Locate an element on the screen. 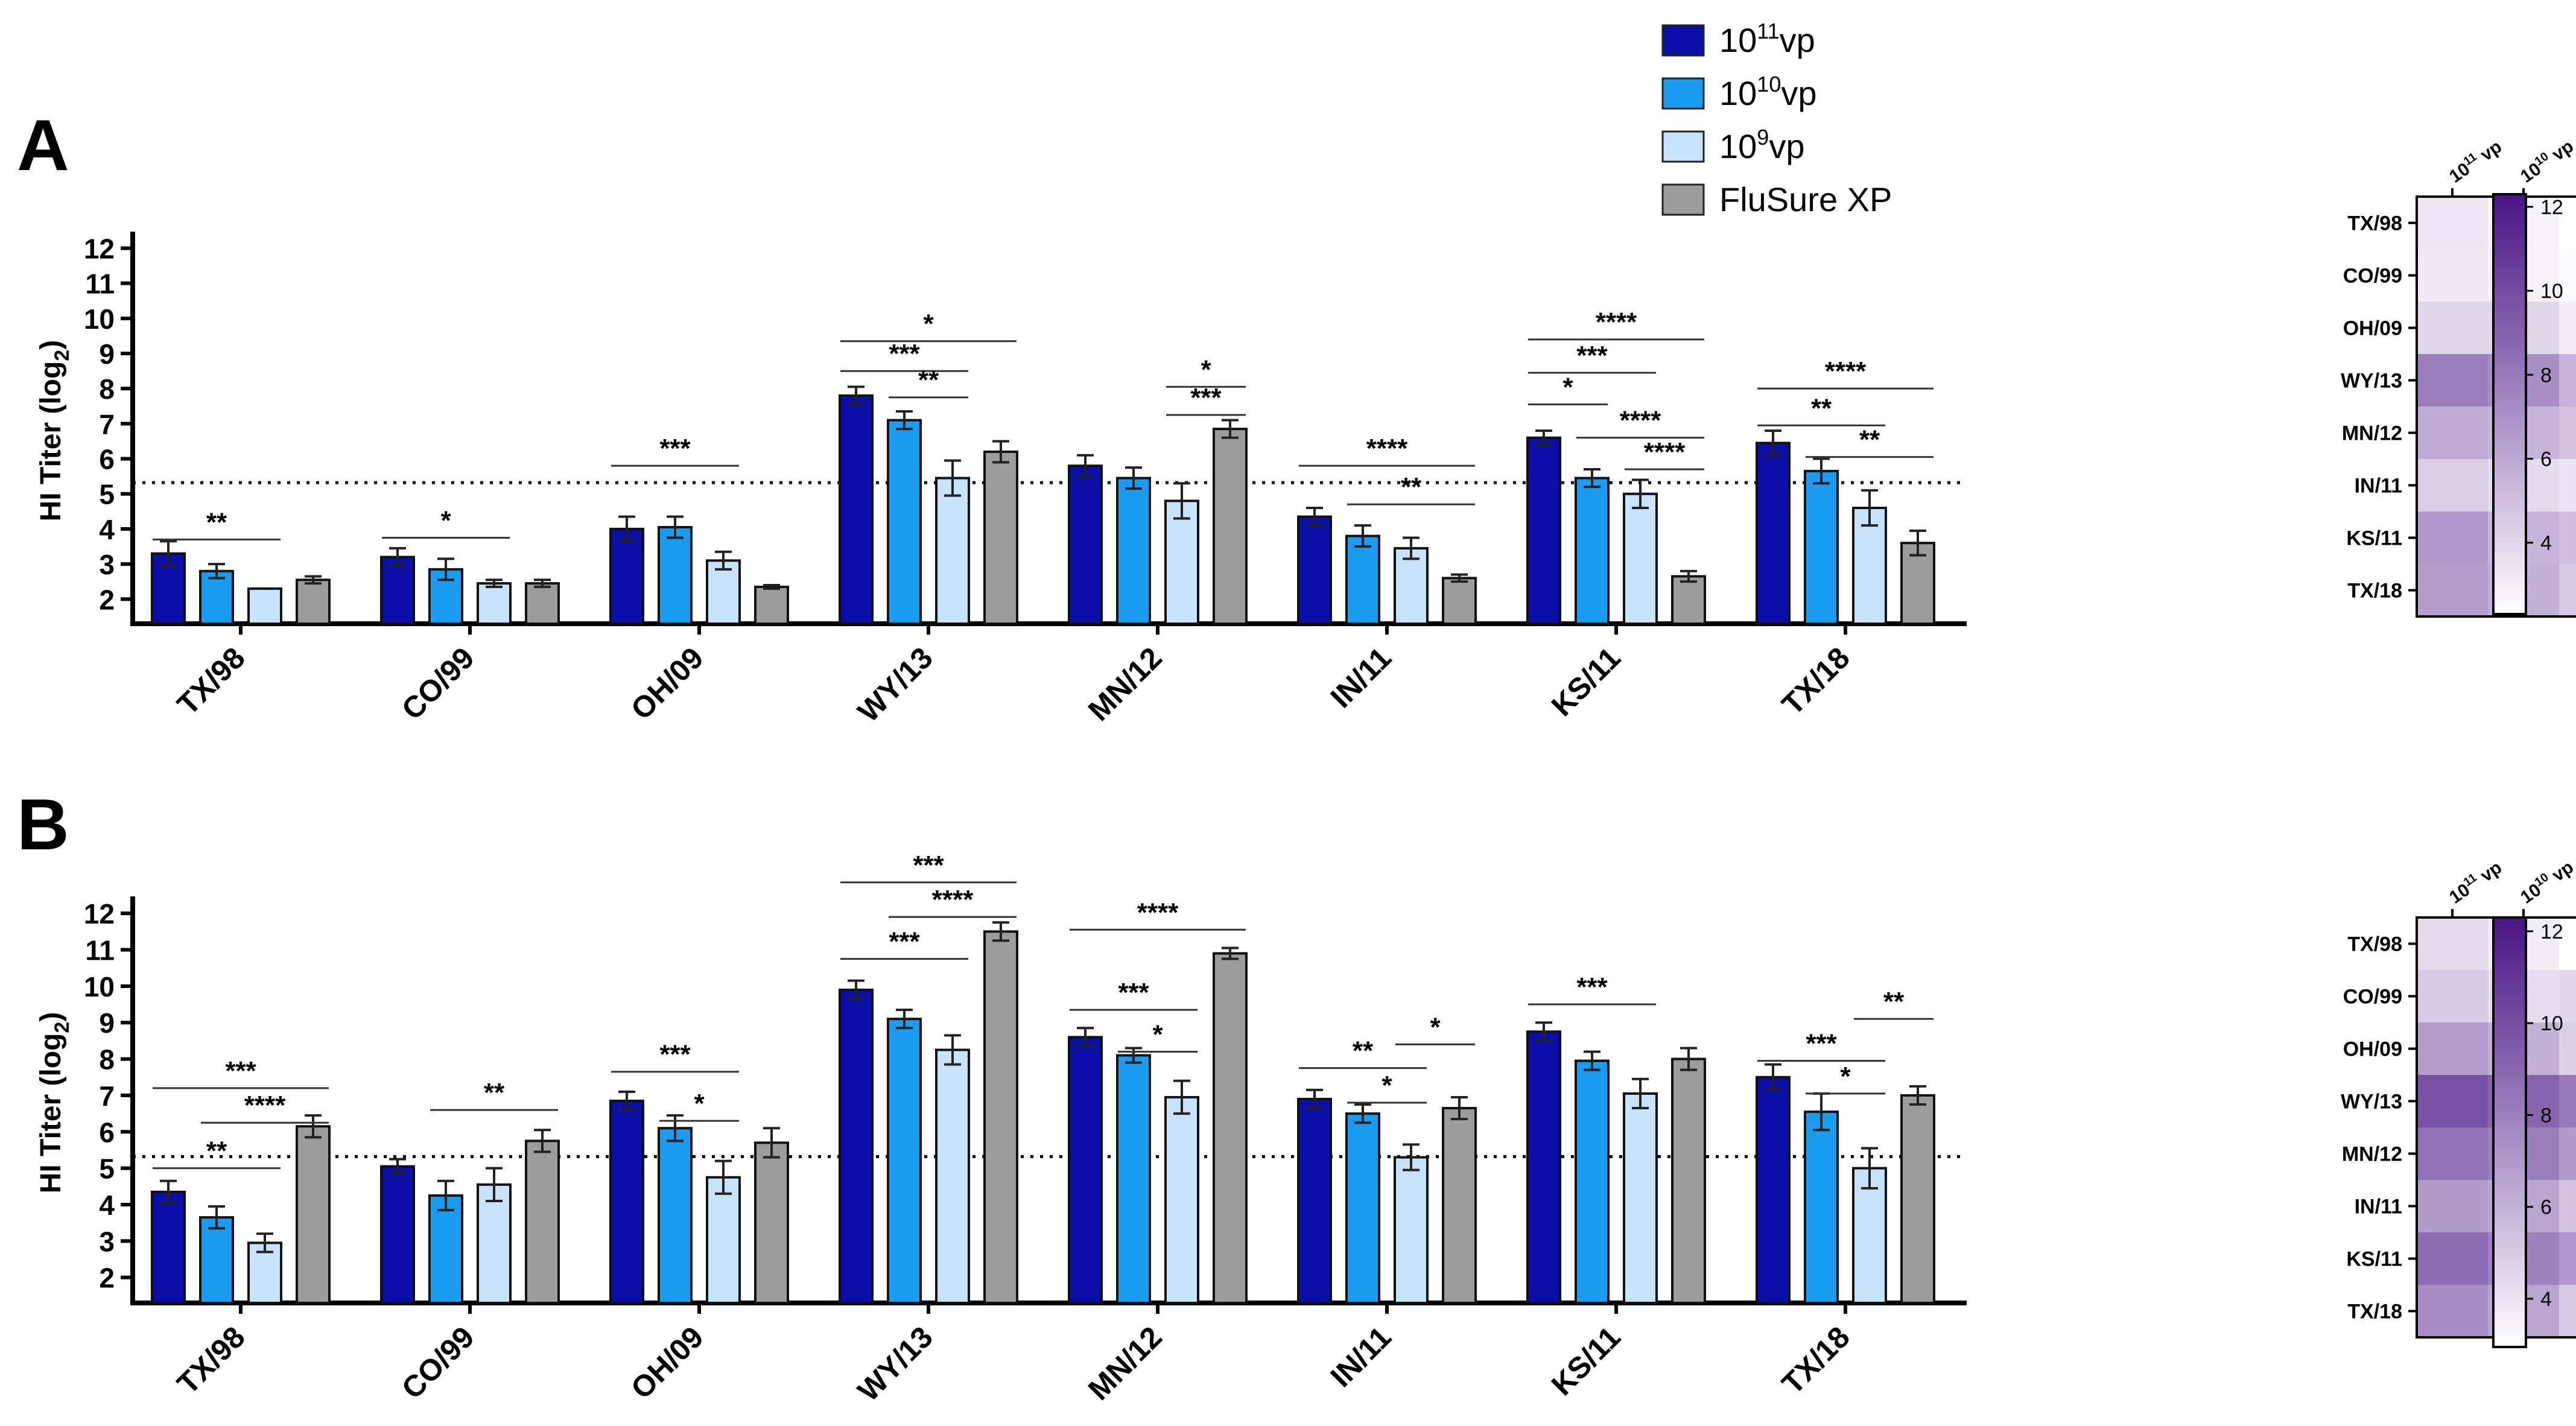 Image resolution: width=2576 pixels, height=1426 pixels. panel-a-ytick-label-8: 10 is located at coordinates (99, 319).